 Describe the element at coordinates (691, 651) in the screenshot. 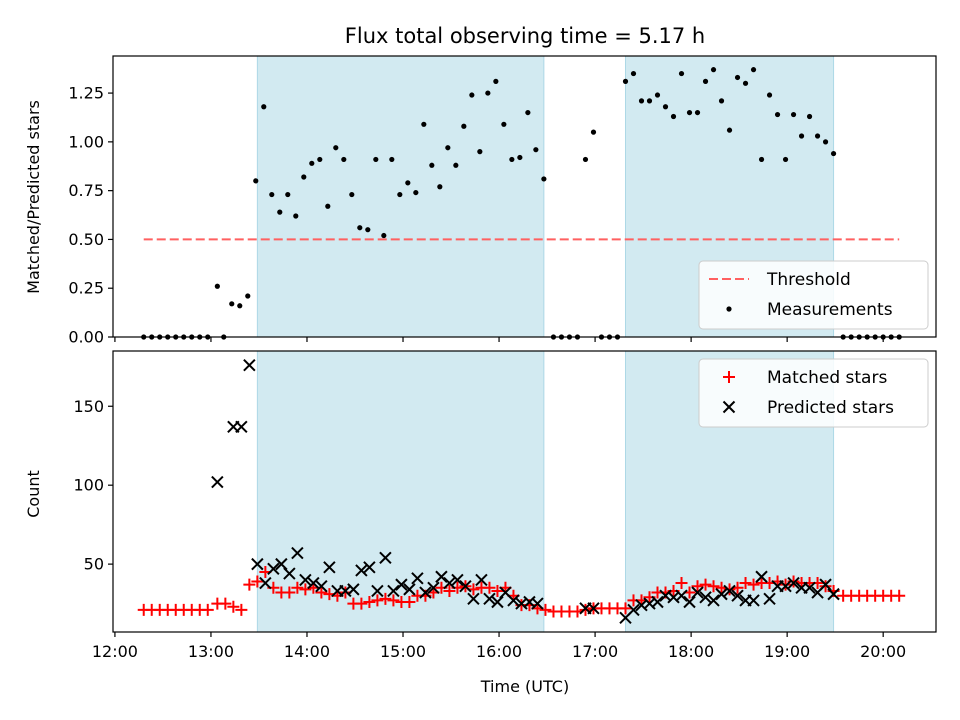

I see `x-tick-label: 18:00` at that location.